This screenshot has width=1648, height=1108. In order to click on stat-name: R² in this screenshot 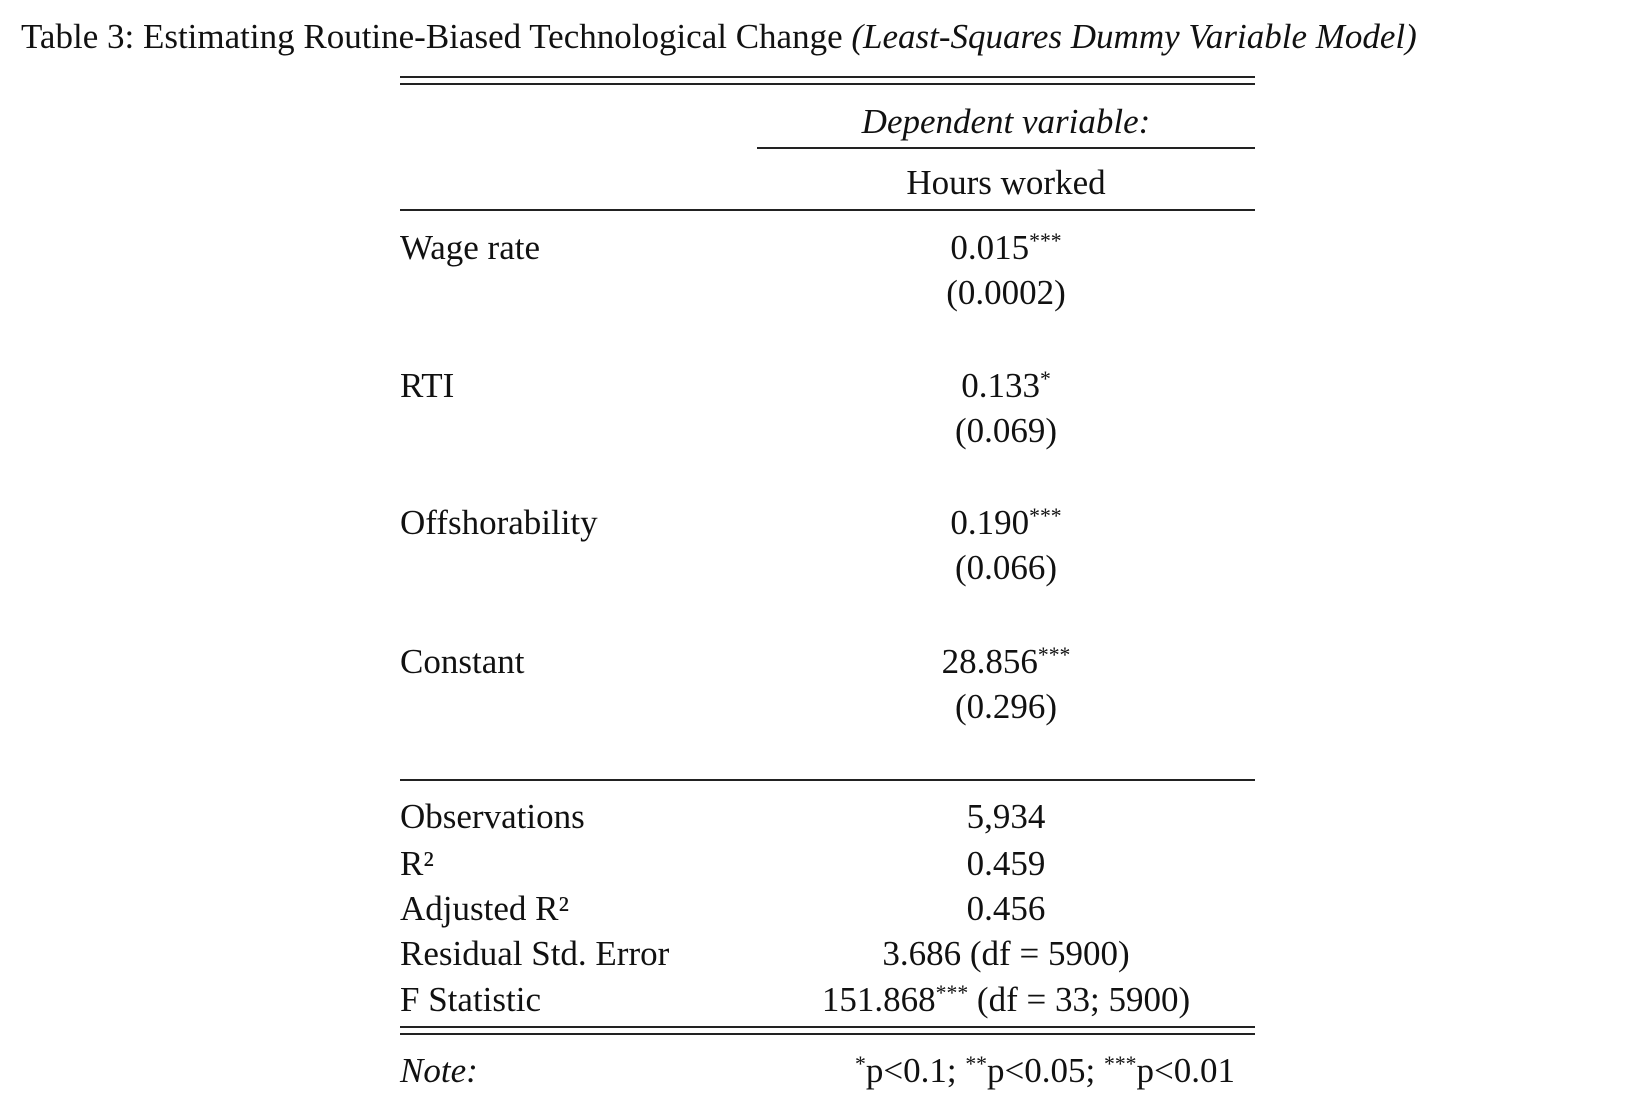, I will do `click(417, 863)`.